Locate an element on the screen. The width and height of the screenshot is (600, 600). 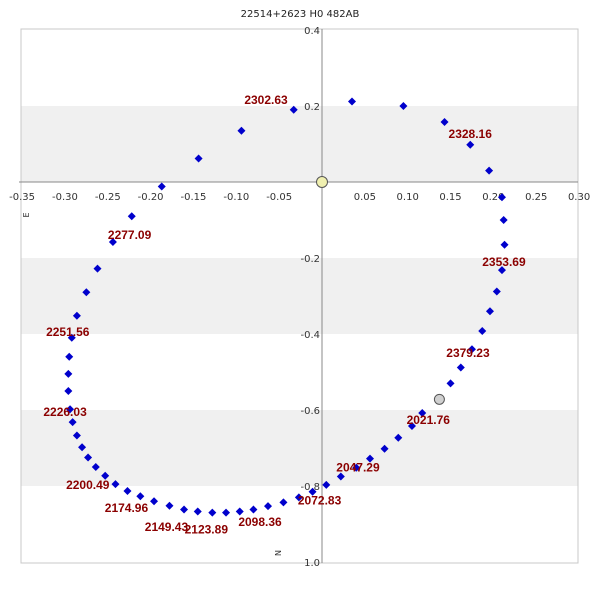
y-tick-label: -0.6 is located at coordinates (310, 411).